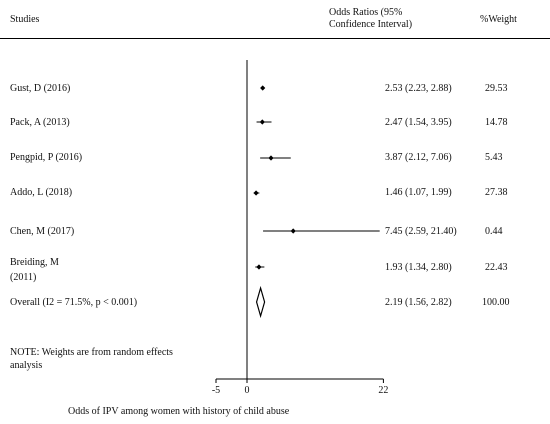 The height and width of the screenshot is (424, 550). I want to click on study-label: Chen, M (2017), so click(42, 231).